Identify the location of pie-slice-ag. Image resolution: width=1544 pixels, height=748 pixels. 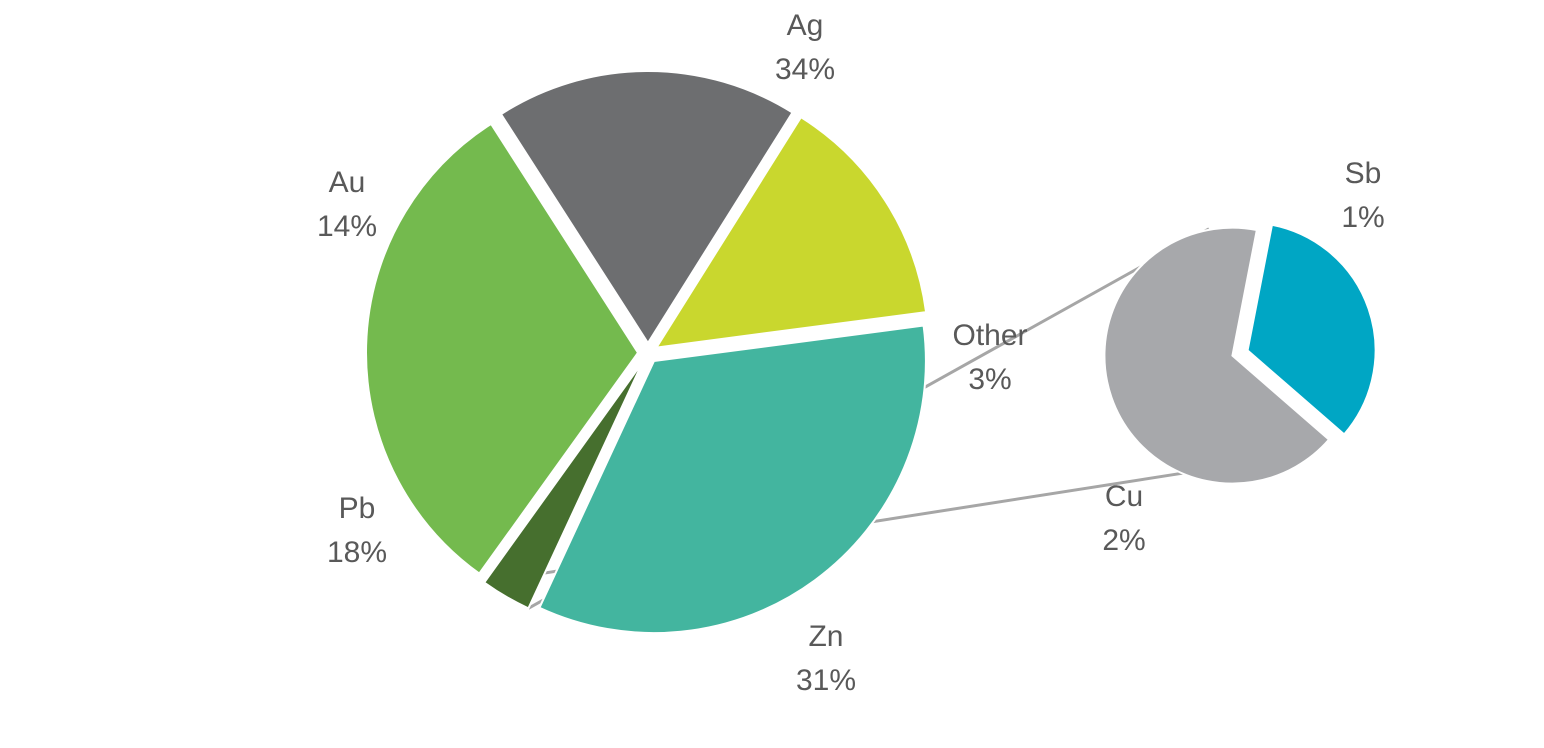
(732, 479).